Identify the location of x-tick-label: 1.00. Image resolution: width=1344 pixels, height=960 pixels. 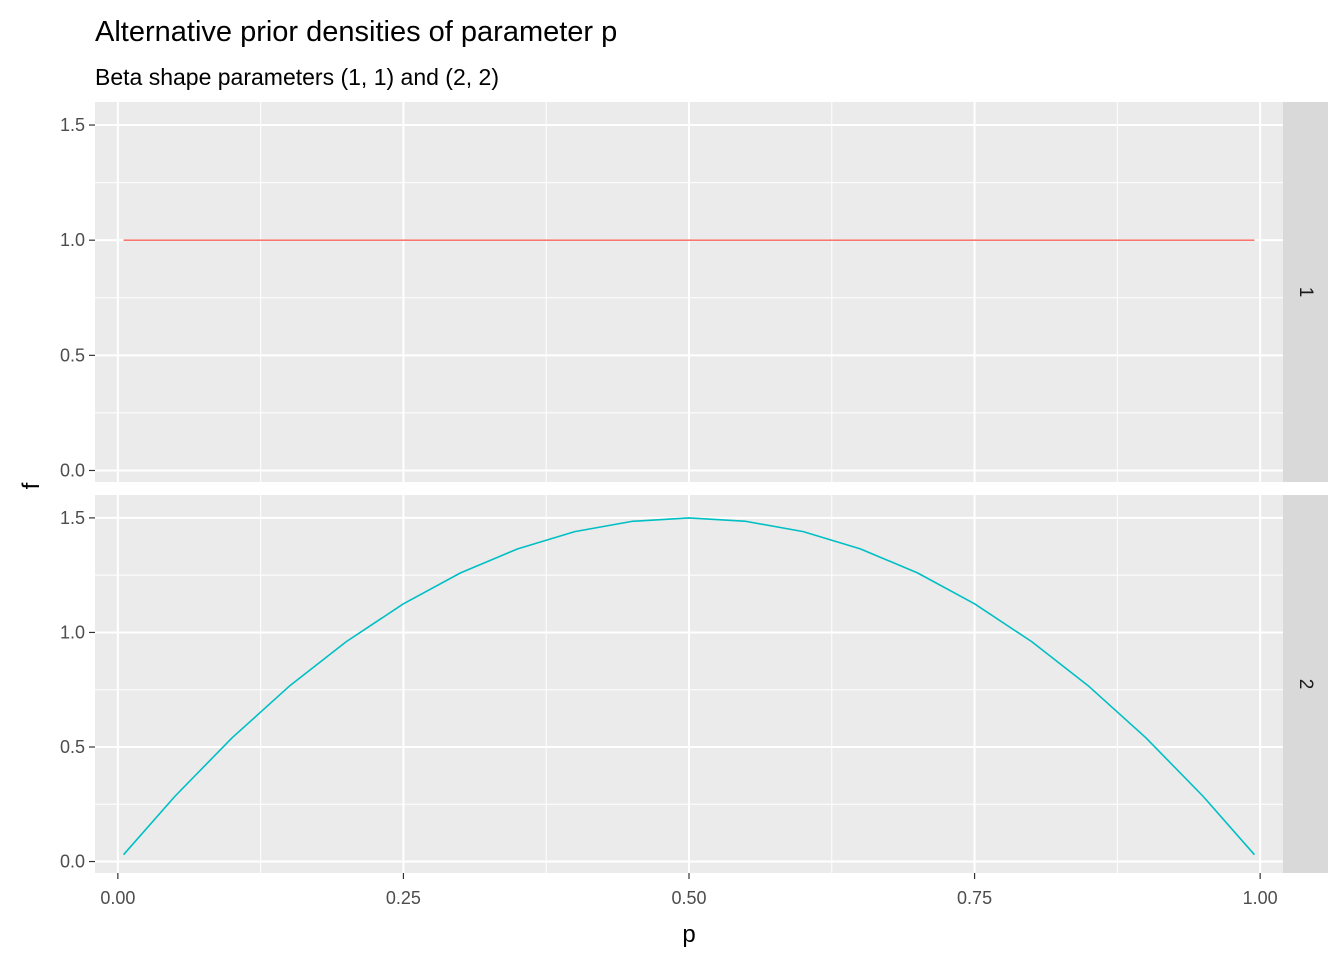
(1260, 898).